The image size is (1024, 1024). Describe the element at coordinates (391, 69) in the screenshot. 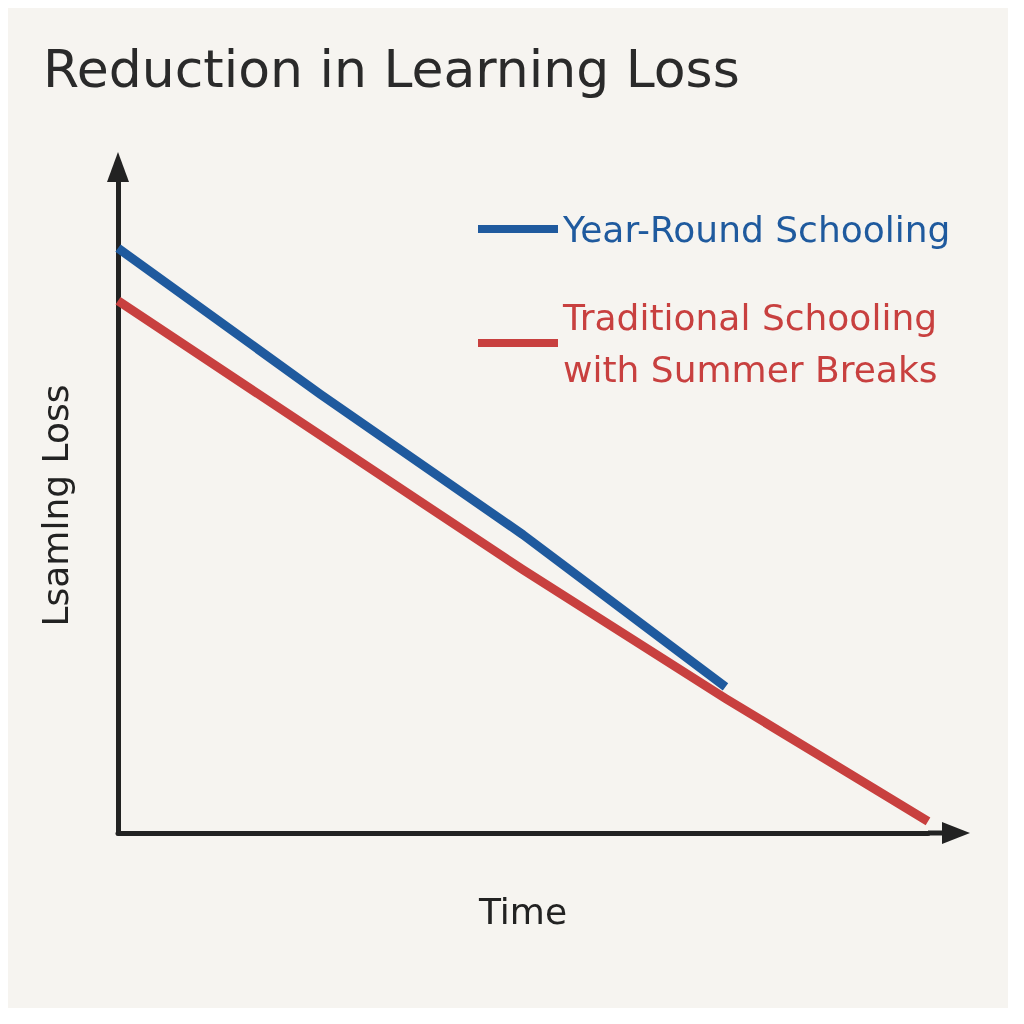

I see `chart-title: Reduction in Learning Loss` at that location.